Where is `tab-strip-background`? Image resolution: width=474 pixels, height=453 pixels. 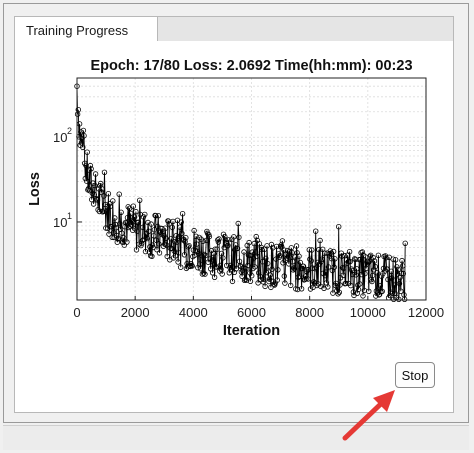 tab-strip-background is located at coordinates (305, 28).